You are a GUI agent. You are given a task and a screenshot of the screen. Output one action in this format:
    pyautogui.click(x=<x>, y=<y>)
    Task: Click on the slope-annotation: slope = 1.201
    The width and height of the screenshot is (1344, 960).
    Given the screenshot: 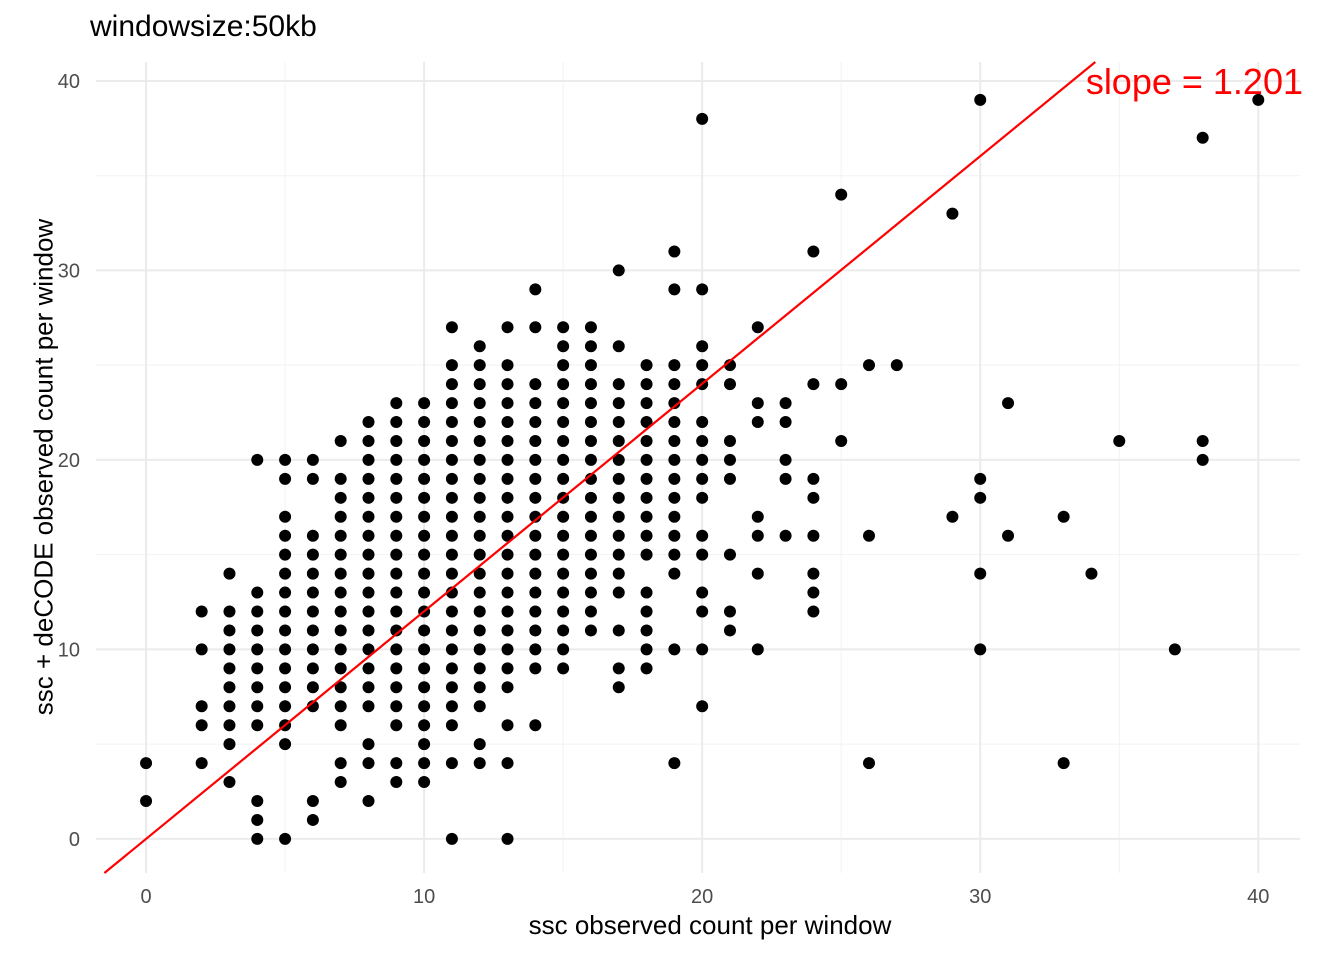 What is the action you would take?
    pyautogui.click(x=1194, y=81)
    